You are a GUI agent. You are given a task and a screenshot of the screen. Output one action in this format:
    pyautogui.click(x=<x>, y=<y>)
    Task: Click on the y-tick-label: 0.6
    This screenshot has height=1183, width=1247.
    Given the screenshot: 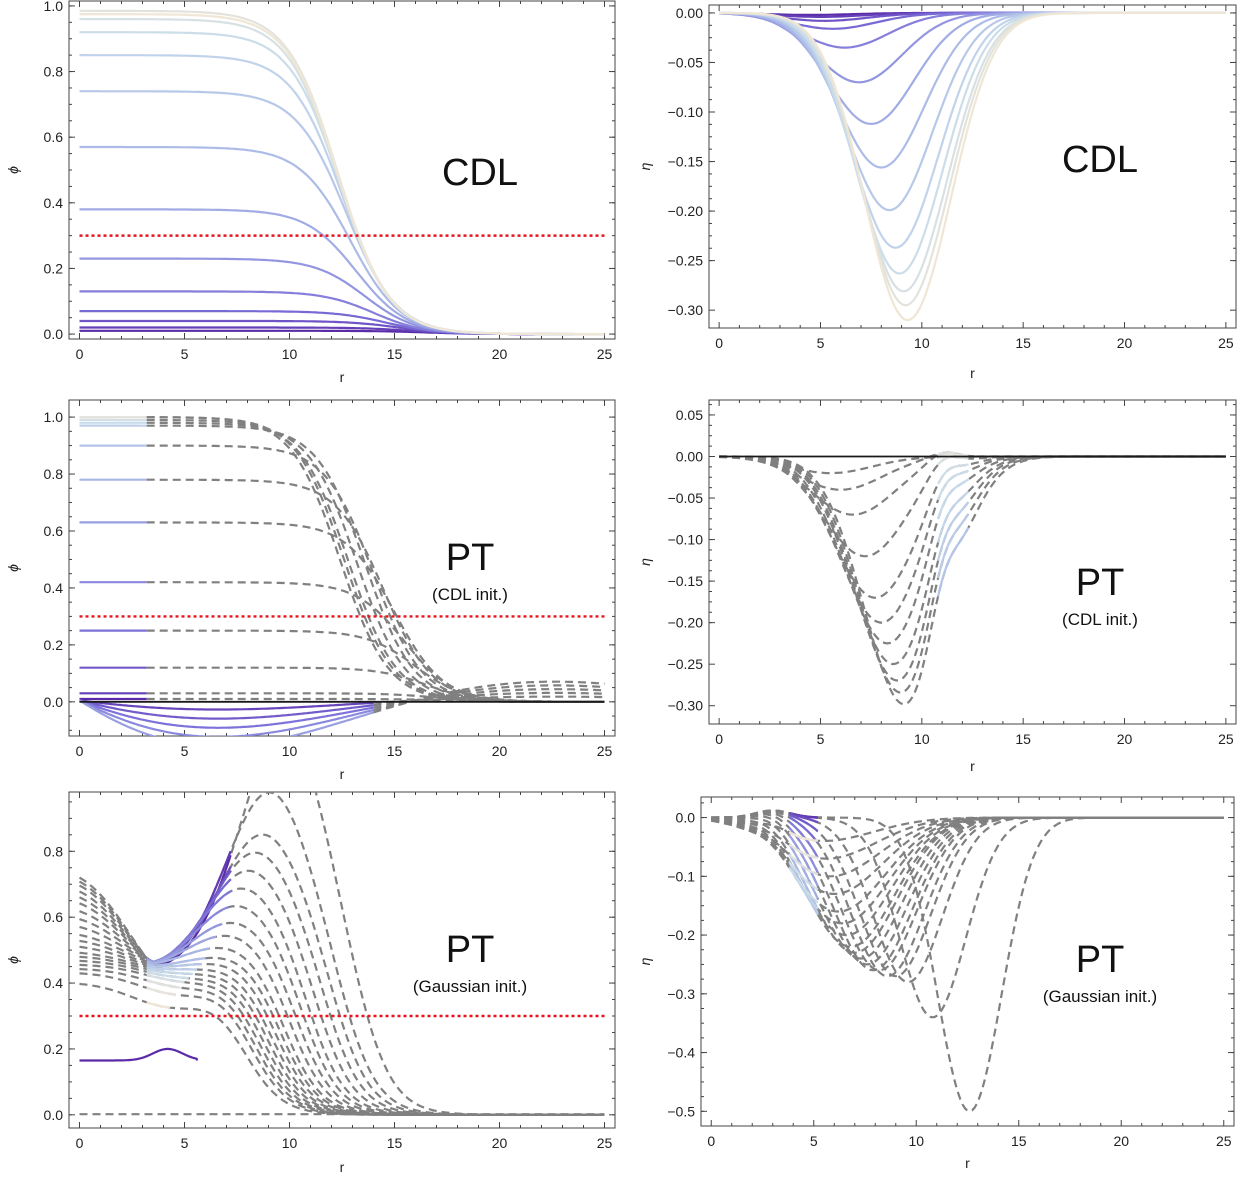 What is the action you would take?
    pyautogui.click(x=54, y=917)
    